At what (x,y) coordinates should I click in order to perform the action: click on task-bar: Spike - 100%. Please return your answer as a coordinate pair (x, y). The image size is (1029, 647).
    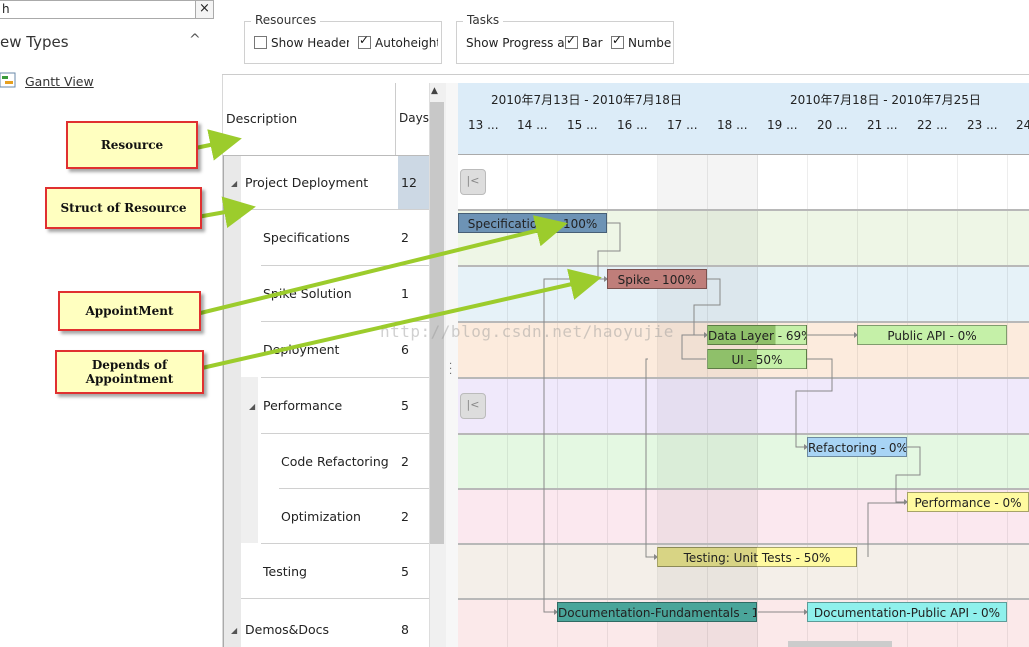
    Looking at the image, I should click on (657, 279).